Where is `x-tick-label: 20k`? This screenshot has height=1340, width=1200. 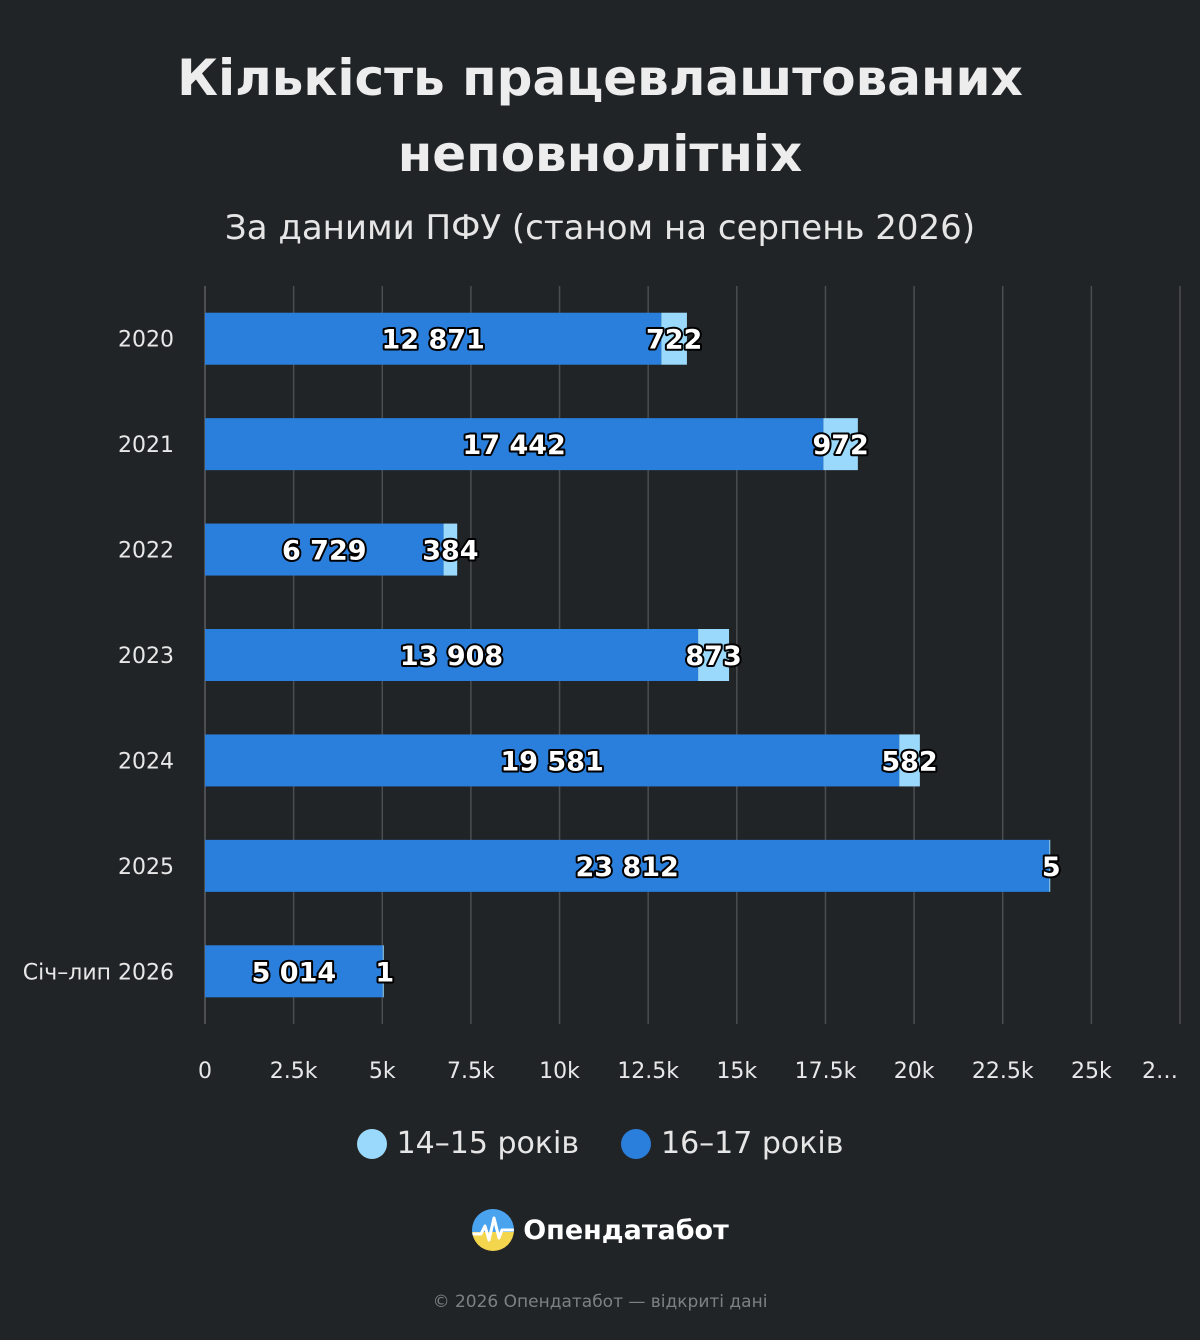 x-tick-label: 20k is located at coordinates (914, 1071).